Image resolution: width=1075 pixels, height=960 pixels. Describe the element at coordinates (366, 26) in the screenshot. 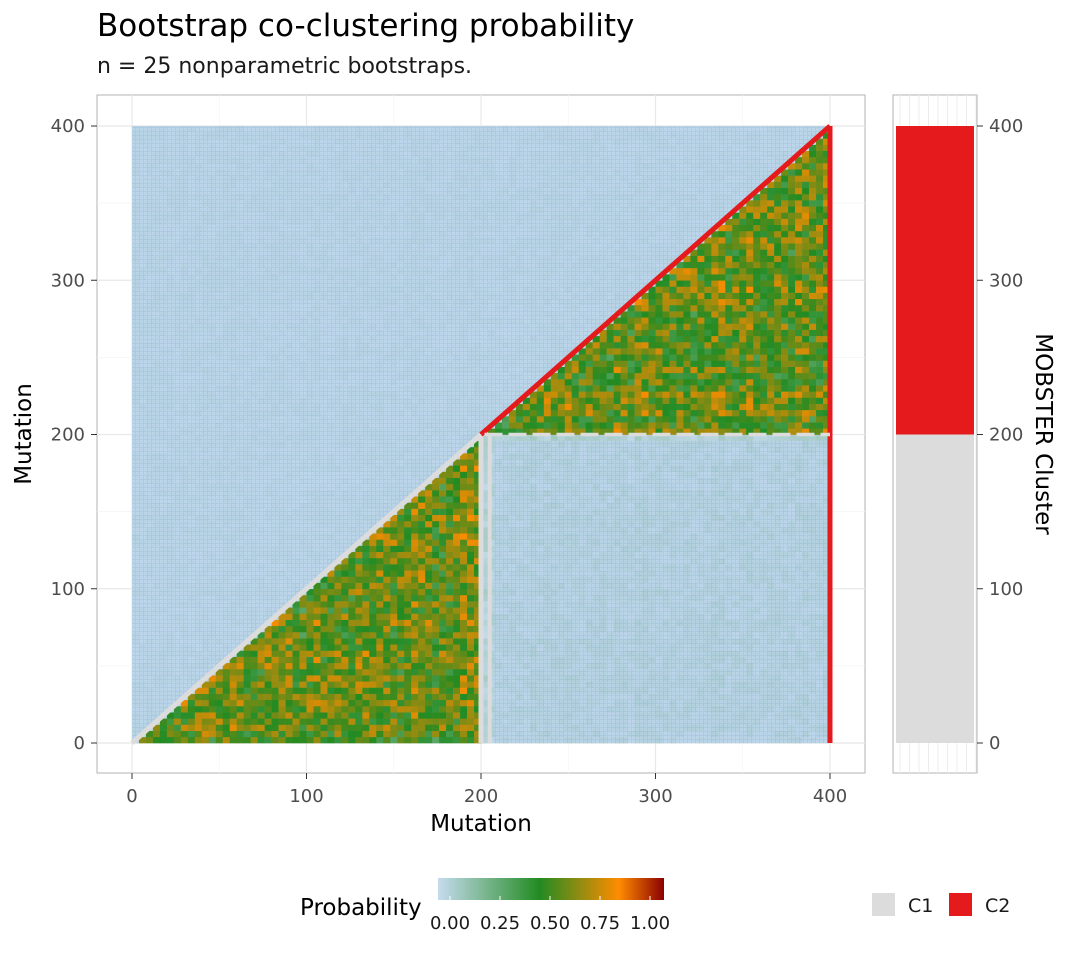

I see `chart-title: Bootstrap co-clustering probability` at that location.